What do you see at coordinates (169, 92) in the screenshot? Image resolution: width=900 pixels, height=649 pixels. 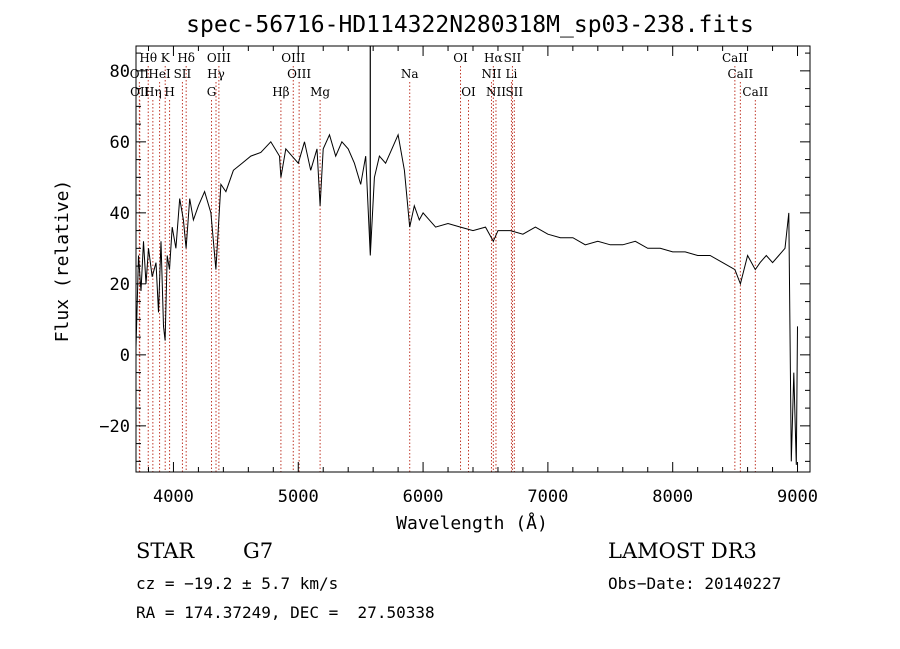 I see `line-marker-label: H` at bounding box center [169, 92].